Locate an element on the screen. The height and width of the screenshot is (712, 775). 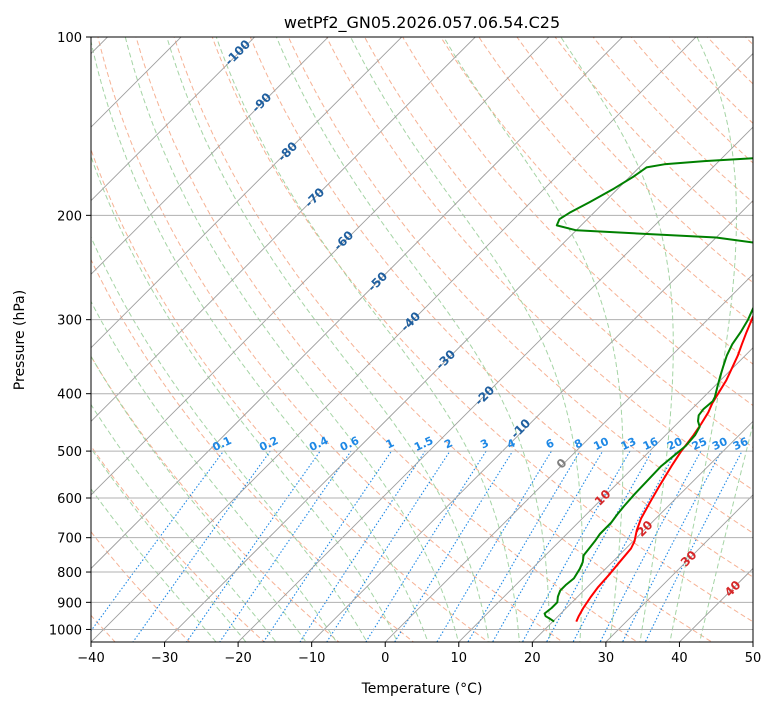
x-tick-label: 20 is located at coordinates (532, 658).